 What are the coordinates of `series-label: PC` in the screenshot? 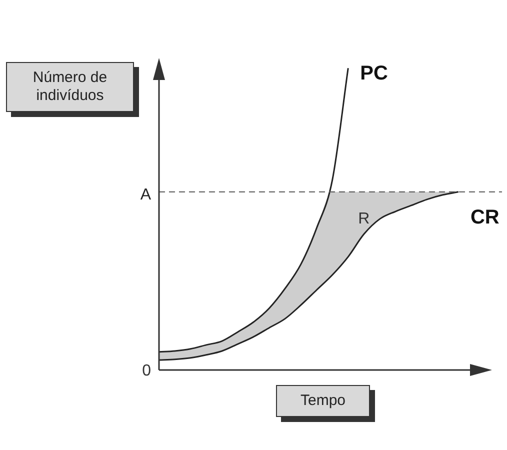 It's located at (374, 73).